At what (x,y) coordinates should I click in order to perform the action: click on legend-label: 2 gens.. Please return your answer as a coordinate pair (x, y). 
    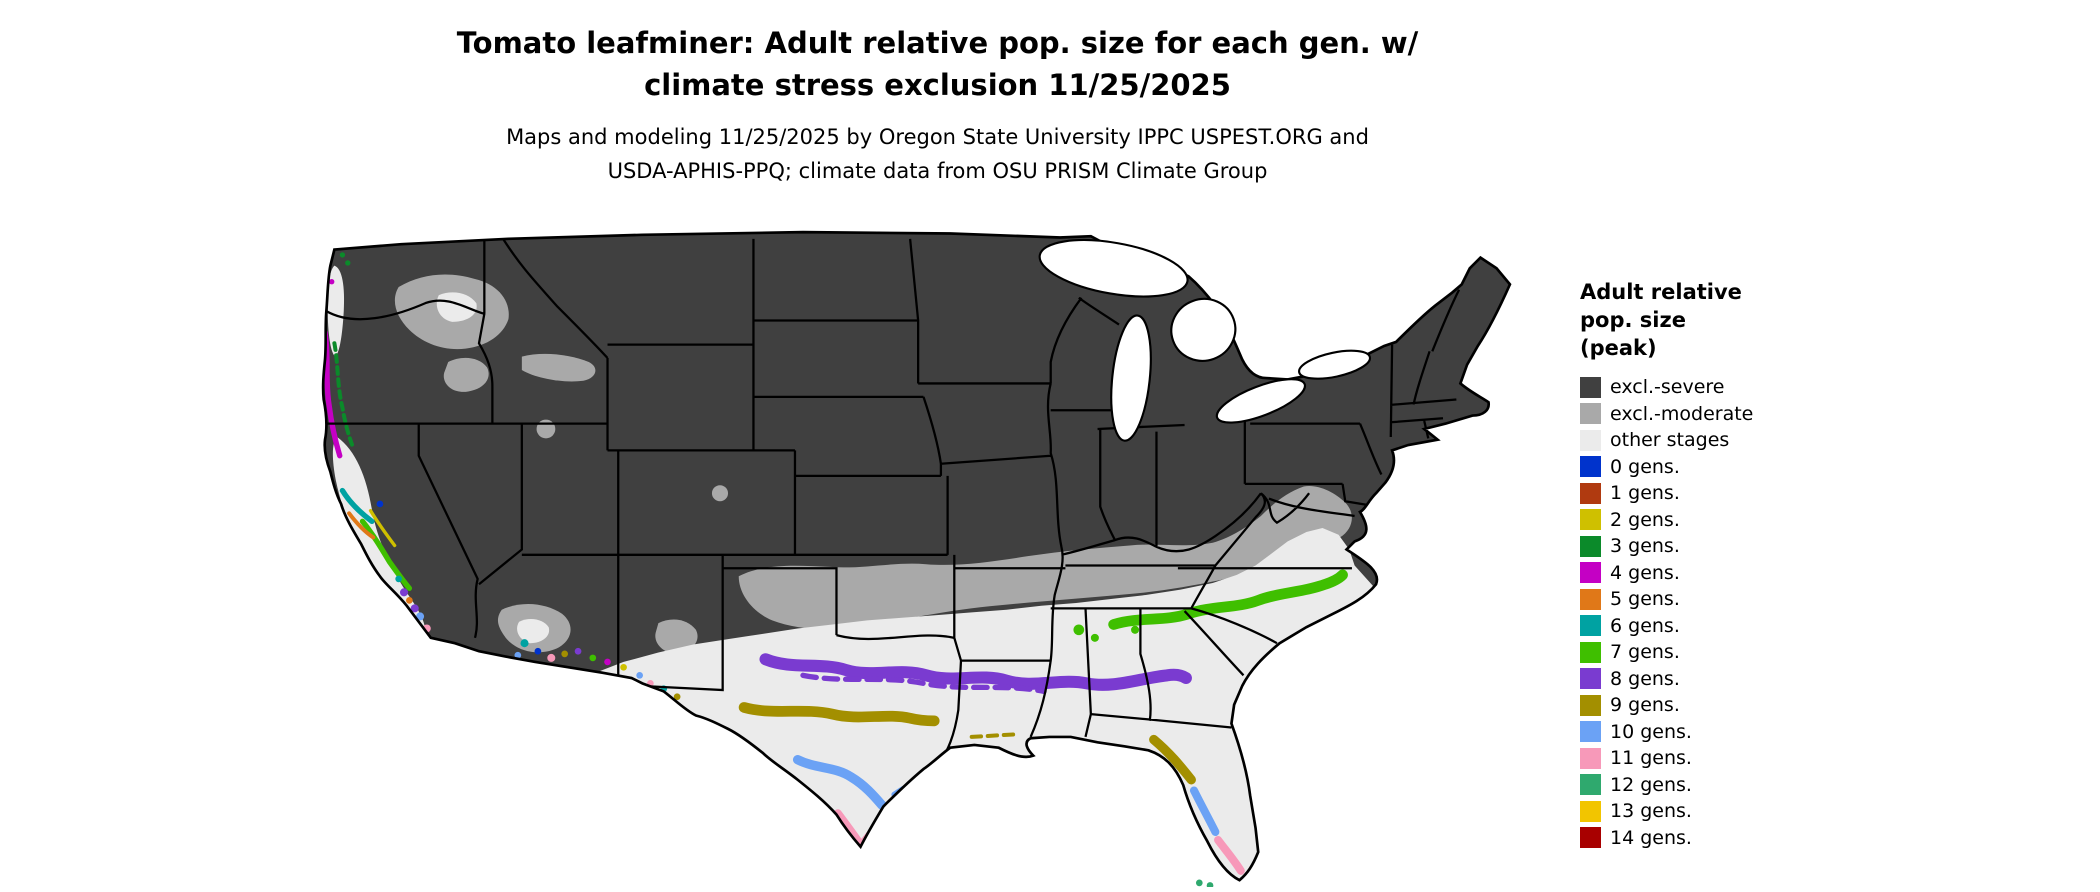
    Looking at the image, I should click on (1645, 519).